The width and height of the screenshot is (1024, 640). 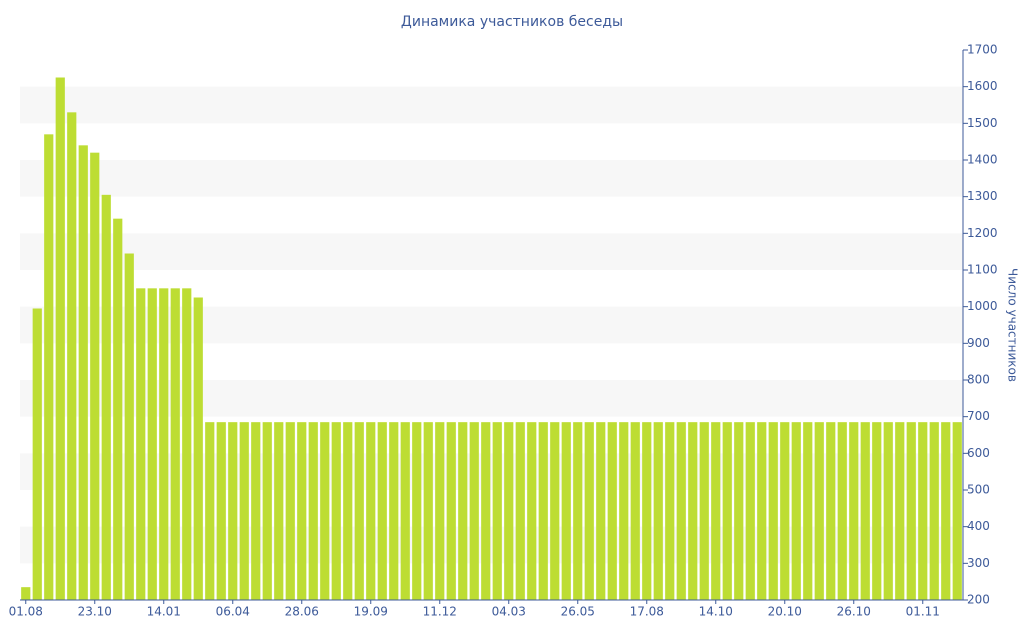 What do you see at coordinates (982, 123) in the screenshot?
I see `y-tick-label: 1500` at bounding box center [982, 123].